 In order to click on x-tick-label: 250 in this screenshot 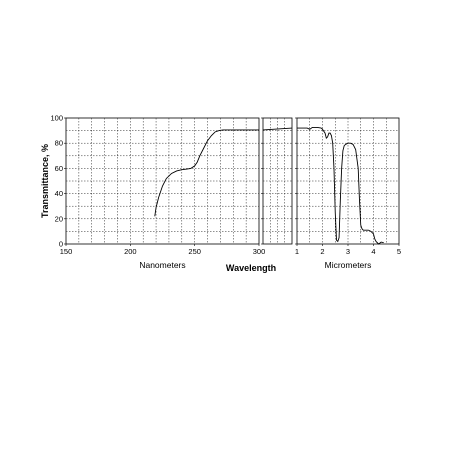, I will do `click(194, 251)`.